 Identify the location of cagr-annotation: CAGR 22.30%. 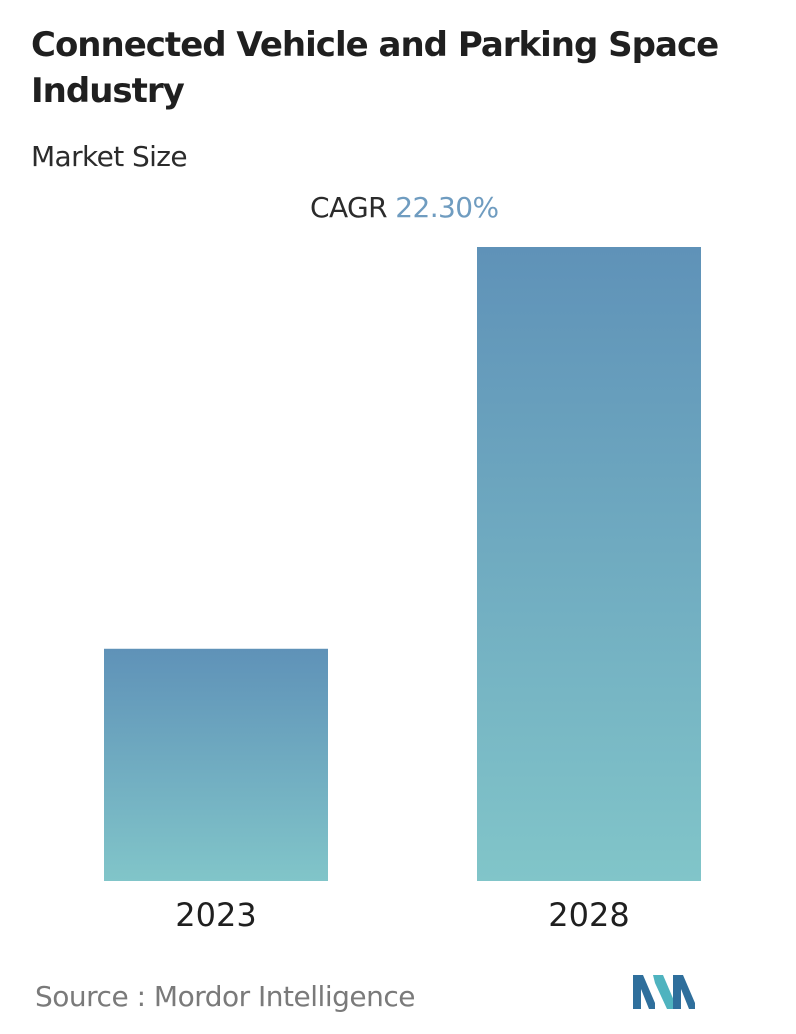
(404, 208).